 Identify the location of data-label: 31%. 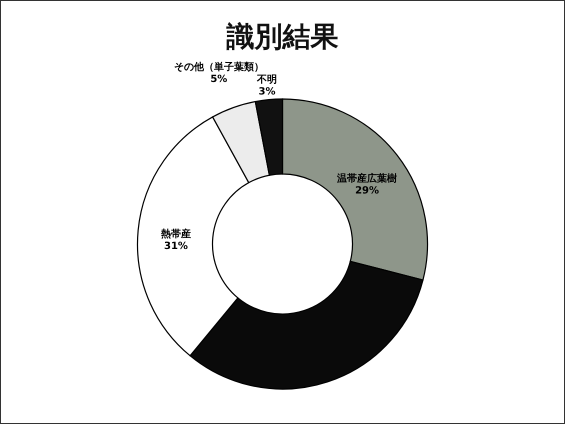
(176, 246).